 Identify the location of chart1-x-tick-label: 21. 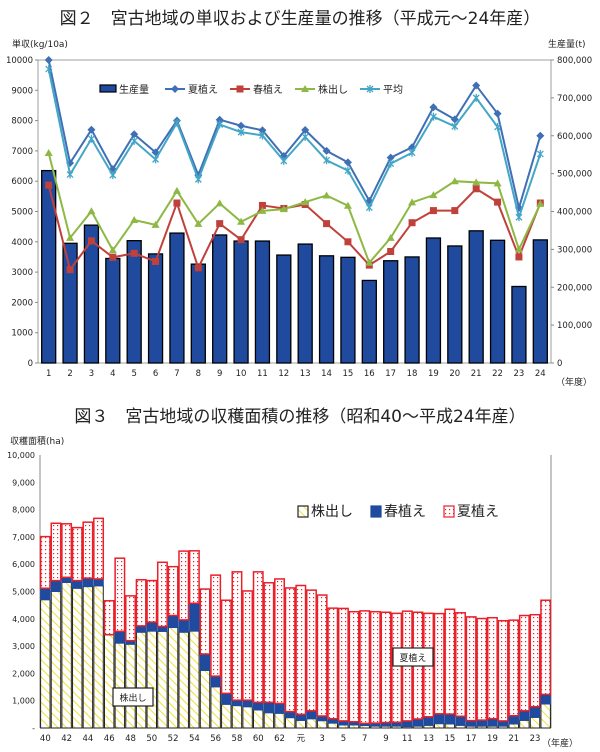
(476, 374).